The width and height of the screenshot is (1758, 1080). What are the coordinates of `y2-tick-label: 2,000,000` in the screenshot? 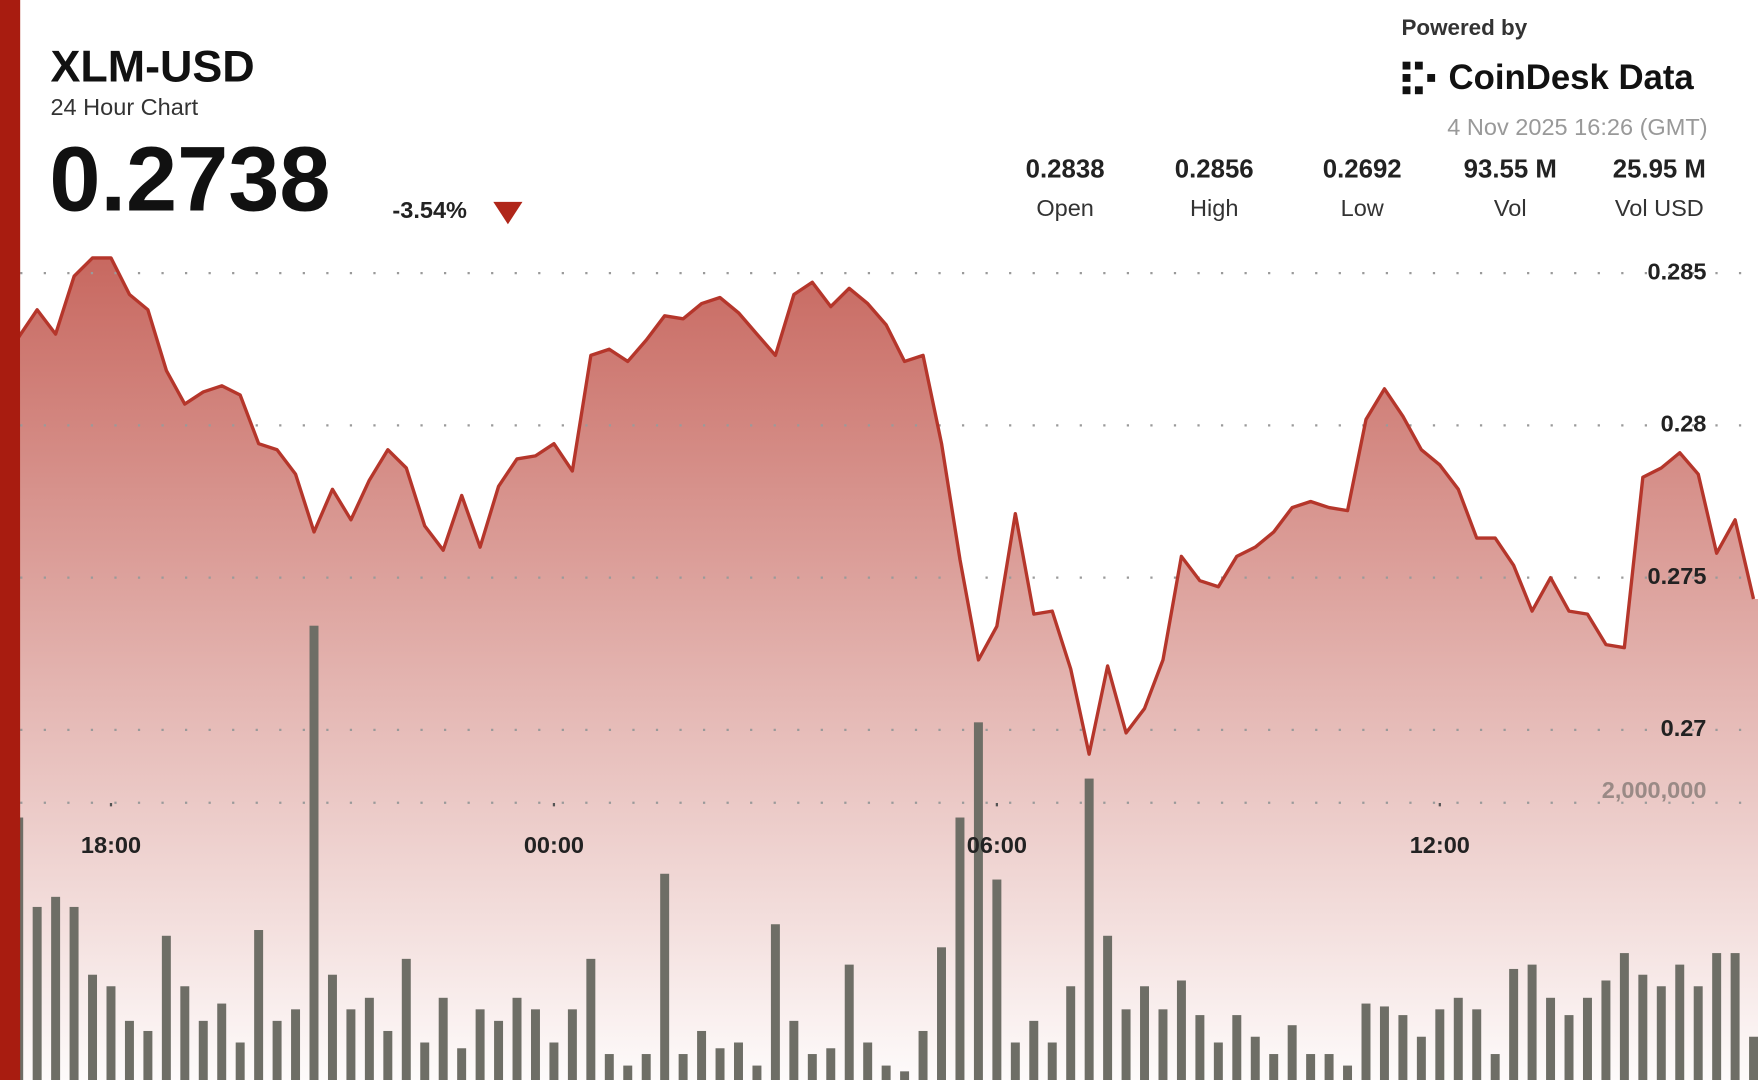 It's located at (1654, 790).